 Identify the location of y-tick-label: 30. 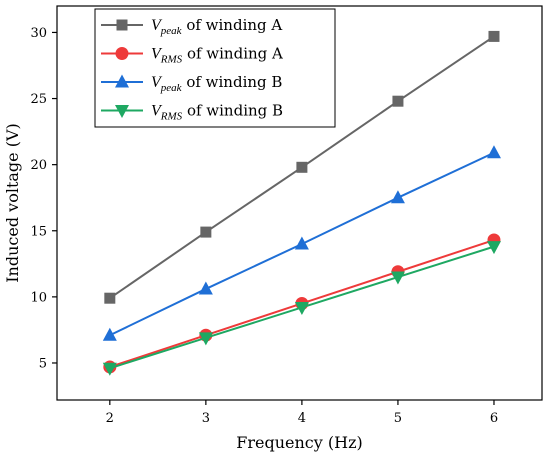
(38, 33).